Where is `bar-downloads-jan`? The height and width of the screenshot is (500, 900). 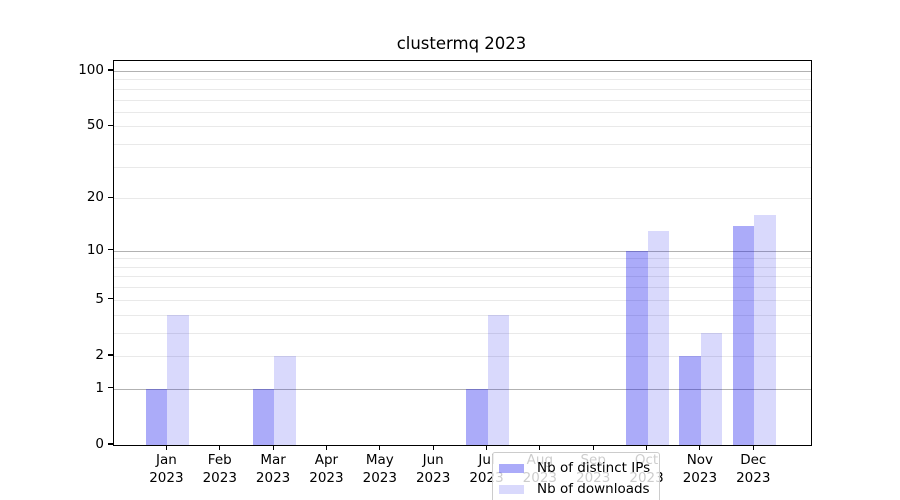
bar-downloads-jan is located at coordinates (178, 379).